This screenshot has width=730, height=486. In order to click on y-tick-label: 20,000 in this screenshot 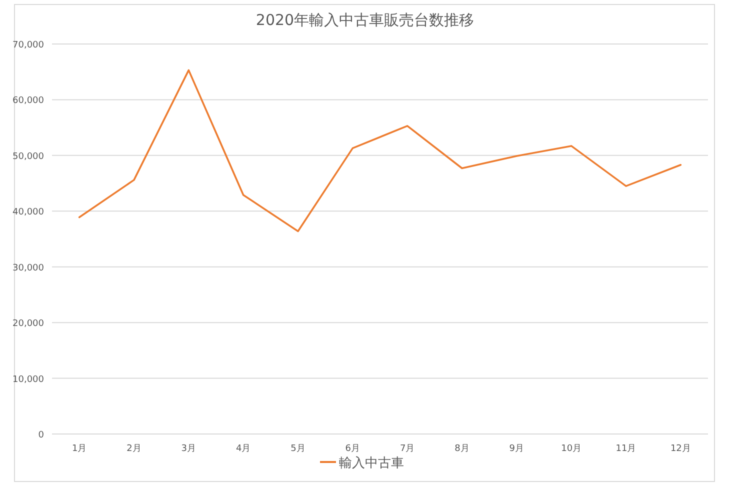, I will do `click(28, 324)`.